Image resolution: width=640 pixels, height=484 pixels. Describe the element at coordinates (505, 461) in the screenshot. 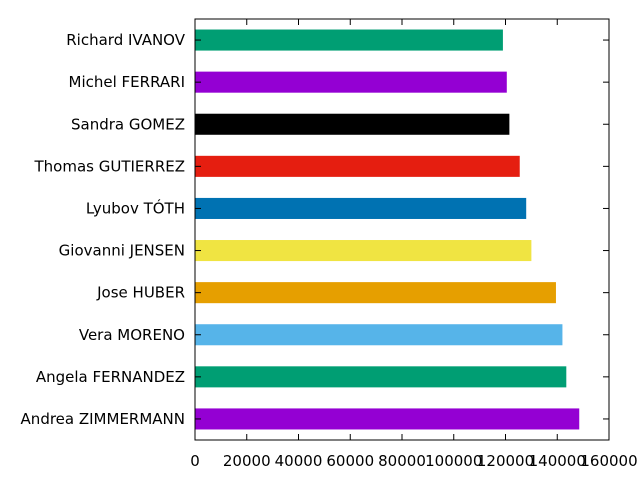

I see `x-tick-label: 120000` at that location.